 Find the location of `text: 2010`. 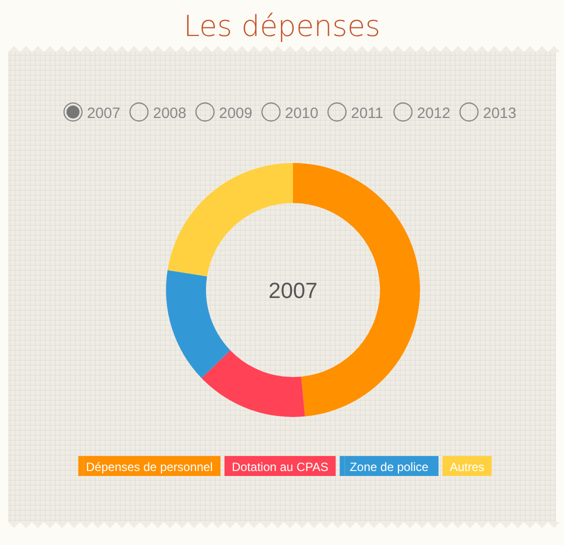

text: 2010 is located at coordinates (301, 113).